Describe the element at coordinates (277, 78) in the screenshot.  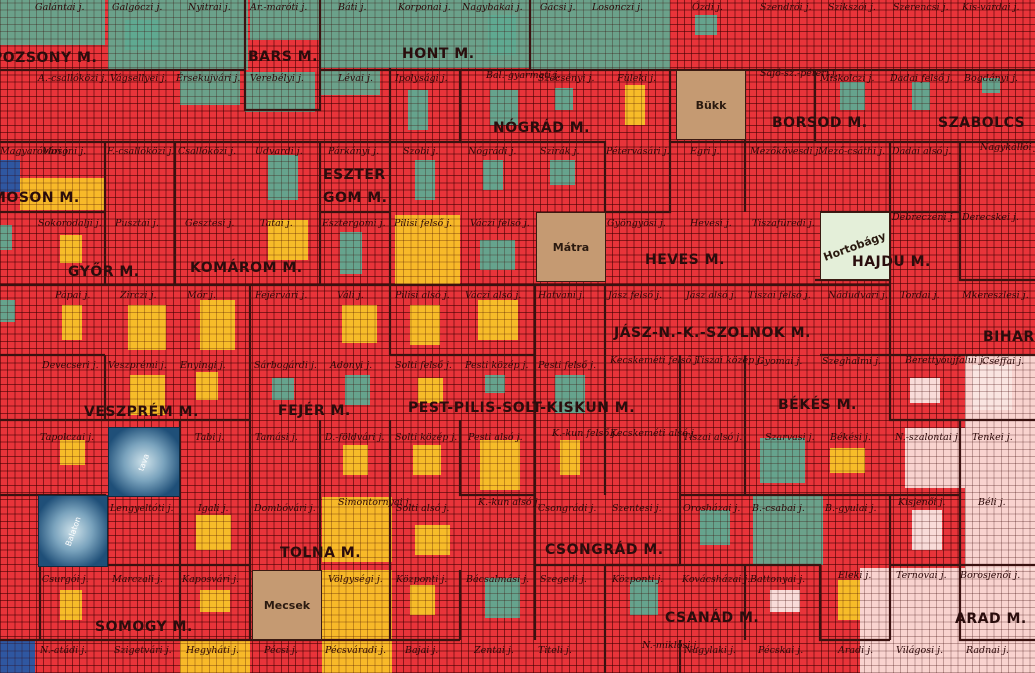
I see `district-label: Verebélyi j.` at that location.